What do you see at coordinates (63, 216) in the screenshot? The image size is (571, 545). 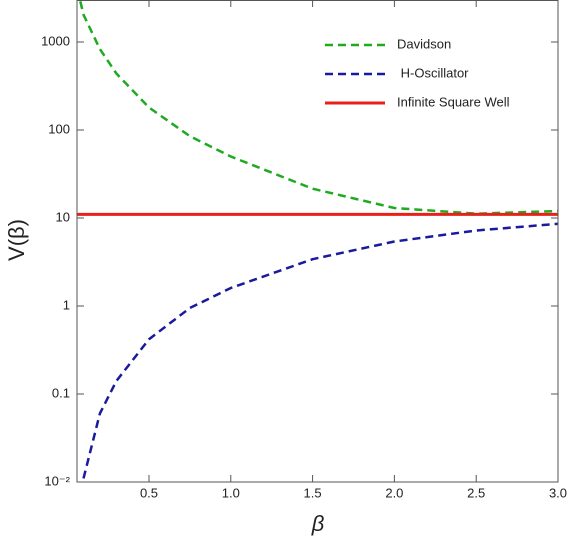 I see `y-tick-label: 10` at bounding box center [63, 216].